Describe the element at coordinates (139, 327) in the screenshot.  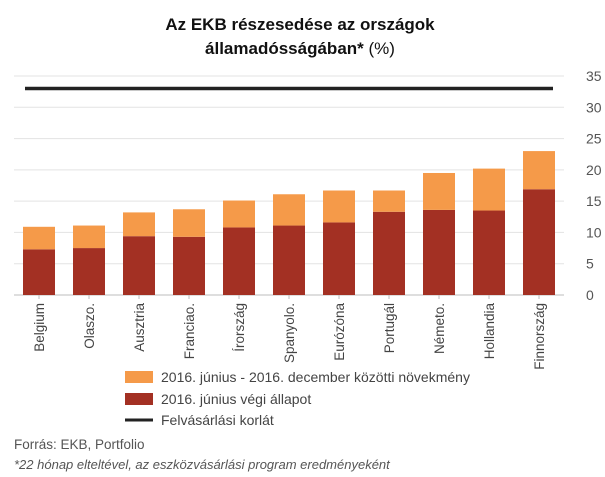
I see `x-tick-label: Ausztria` at that location.